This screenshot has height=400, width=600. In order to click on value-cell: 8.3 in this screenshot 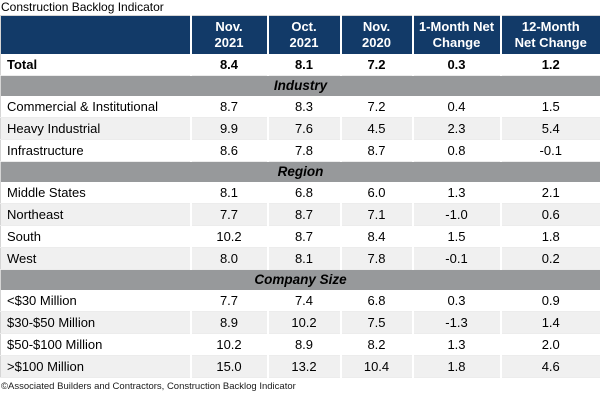, I will do `click(303, 106)`.